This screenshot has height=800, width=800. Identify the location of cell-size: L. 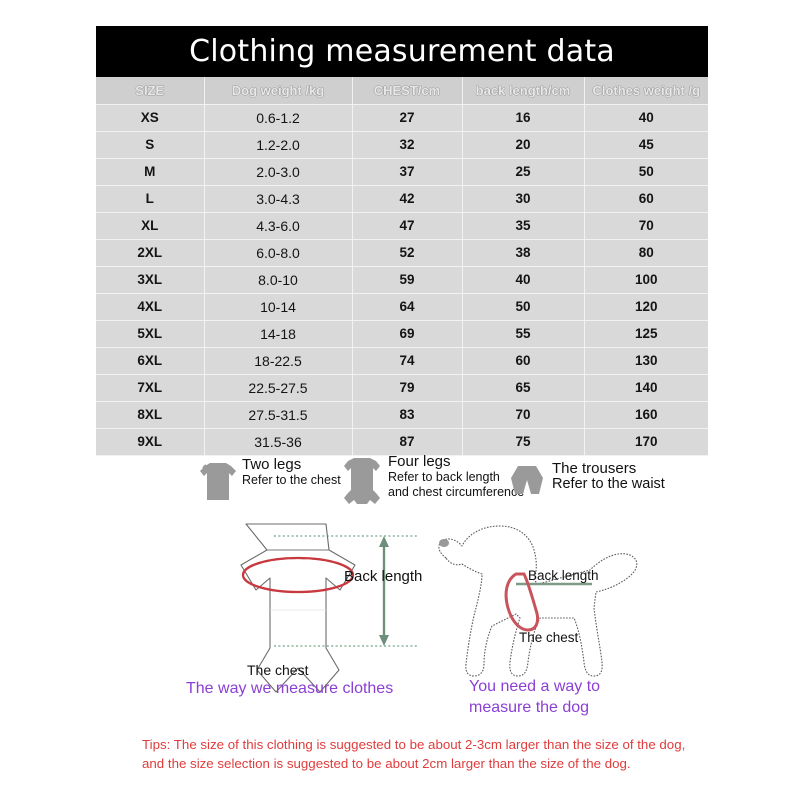
(150, 199).